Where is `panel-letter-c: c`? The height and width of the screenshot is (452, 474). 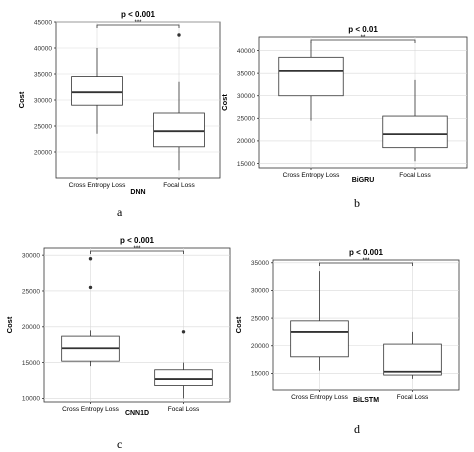
panel-letter-c: c is located at coordinates (120, 444).